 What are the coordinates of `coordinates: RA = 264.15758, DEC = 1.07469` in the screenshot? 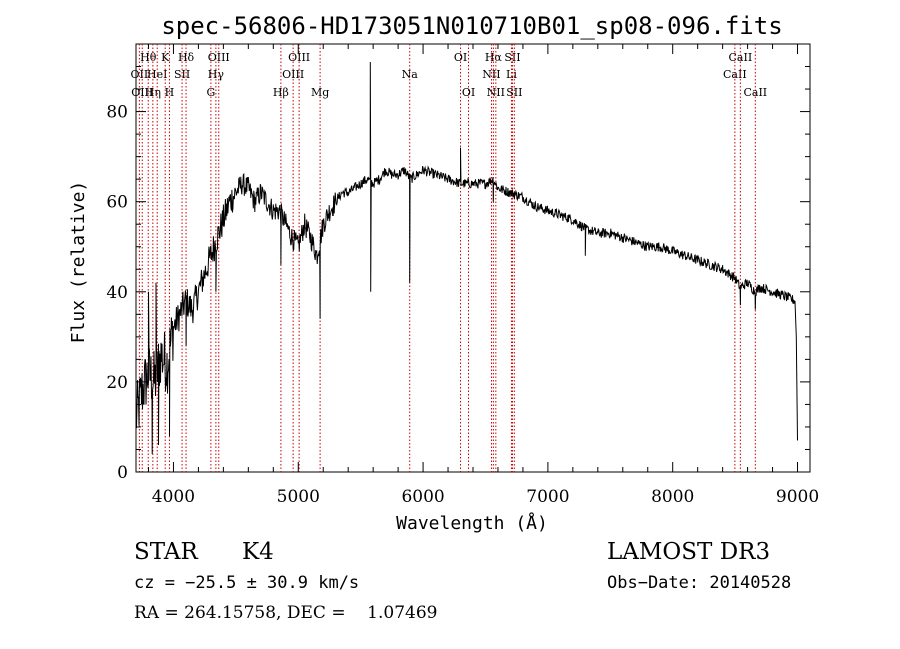 It's located at (286, 613).